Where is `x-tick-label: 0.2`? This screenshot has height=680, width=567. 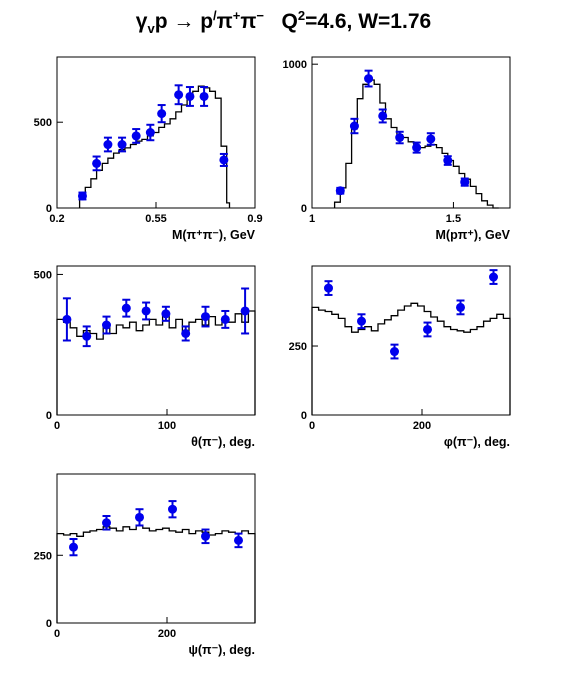
x-tick-label: 0.2 is located at coordinates (56, 219).